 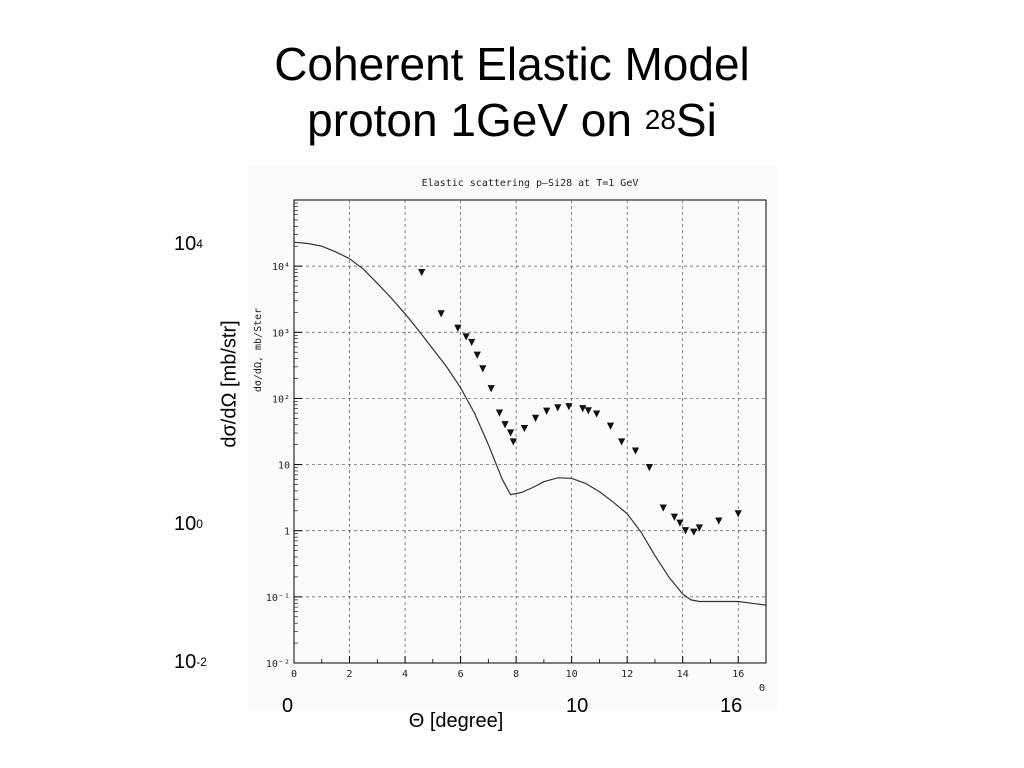 What do you see at coordinates (284, 466) in the screenshot?
I see `y-tick-label: 10` at bounding box center [284, 466].